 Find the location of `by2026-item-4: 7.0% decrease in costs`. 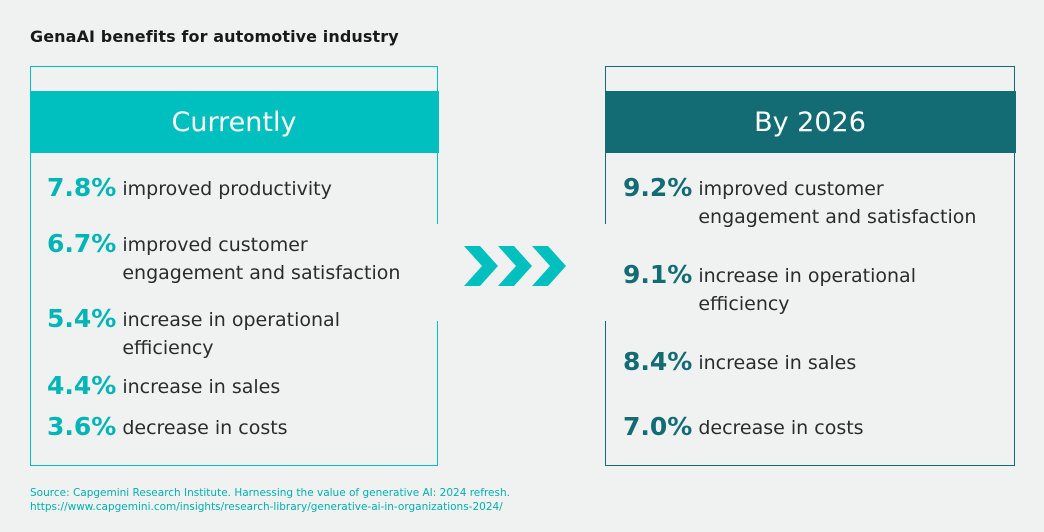

by2026-item-4: 7.0% decrease in costs is located at coordinates (790, 427).